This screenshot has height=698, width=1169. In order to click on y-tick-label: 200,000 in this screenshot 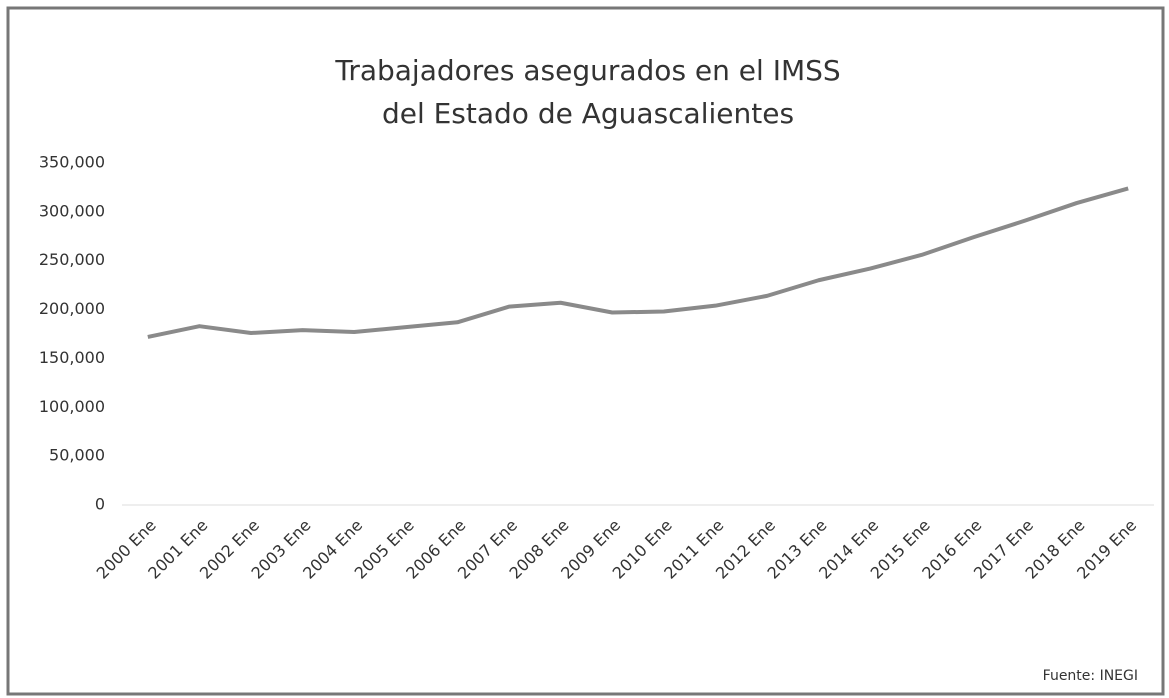, I will do `click(72, 308)`.